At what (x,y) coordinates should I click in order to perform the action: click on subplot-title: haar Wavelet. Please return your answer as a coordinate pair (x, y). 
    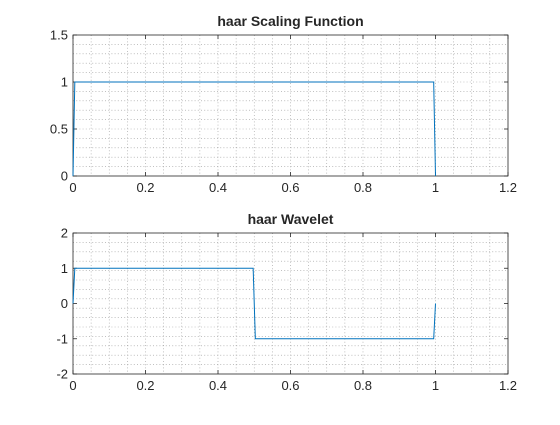
    Looking at the image, I should click on (291, 219).